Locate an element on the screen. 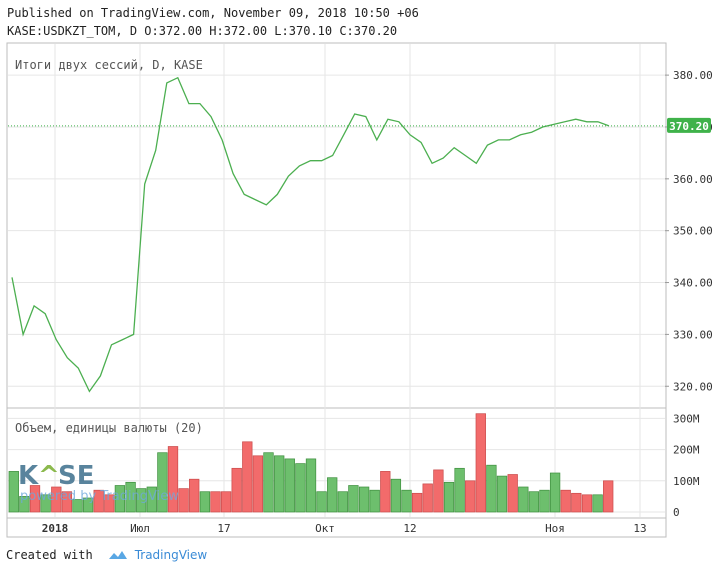 Image resolution: width=720 pixels, height=575 pixels. last-price-tag: 370.20 is located at coordinates (689, 125).